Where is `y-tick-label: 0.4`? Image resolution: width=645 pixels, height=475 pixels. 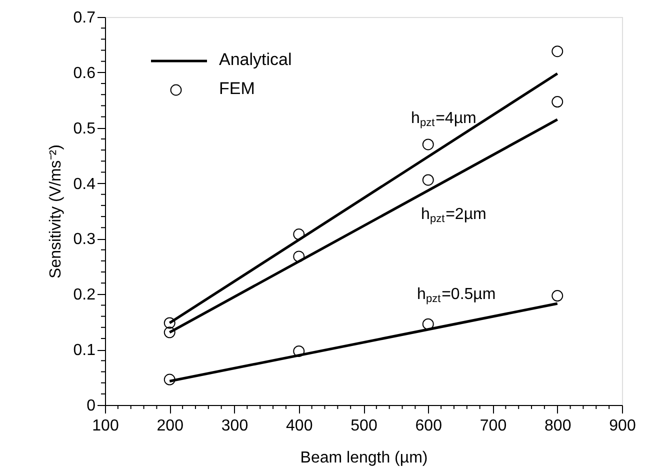
y-tick-label: 0.4 is located at coordinates (84, 184).